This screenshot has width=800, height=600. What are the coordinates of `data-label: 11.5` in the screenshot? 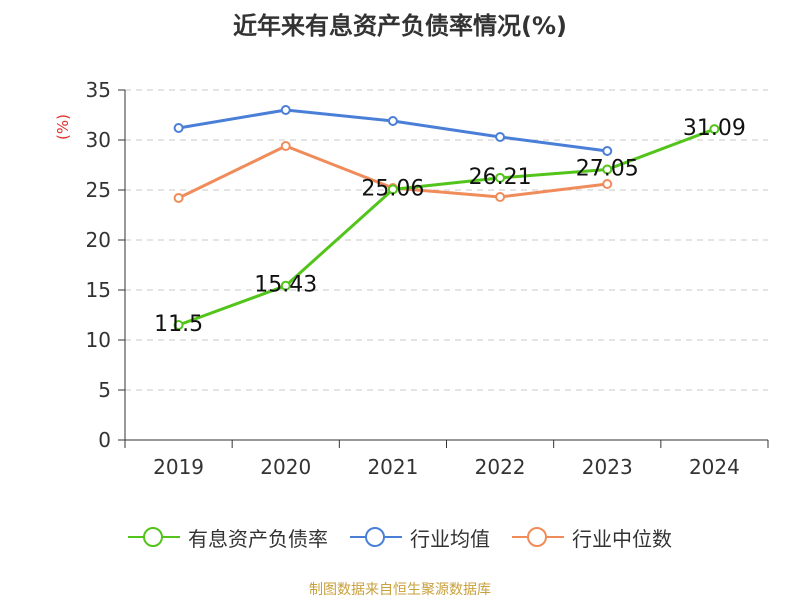 It's located at (178, 324).